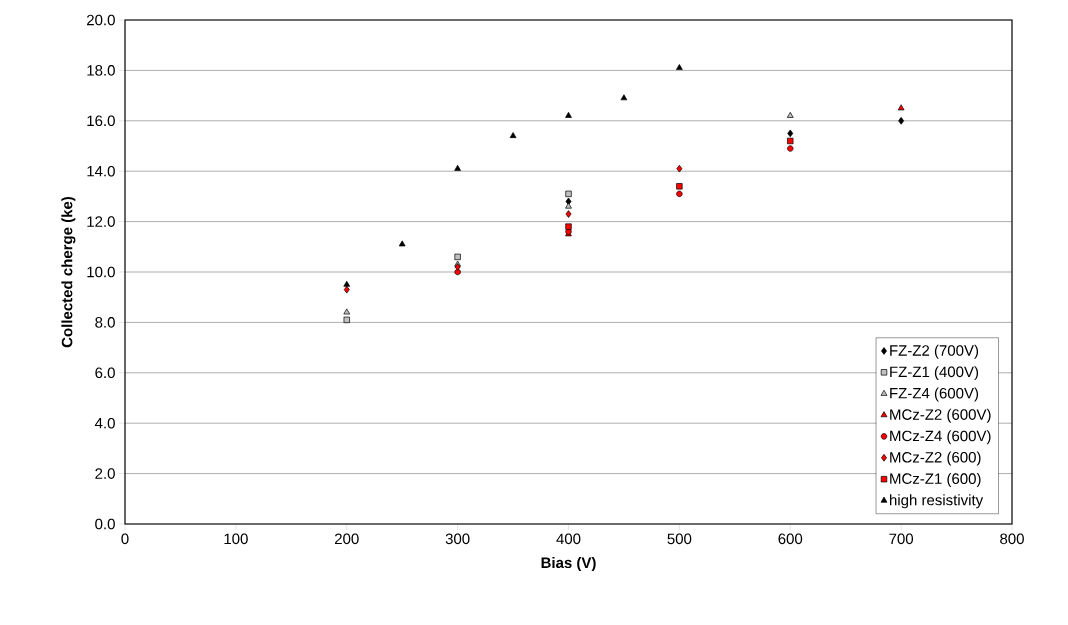 The height and width of the screenshot is (625, 1068). I want to click on legend-label: FZ-Z2 (700V), so click(934, 351).